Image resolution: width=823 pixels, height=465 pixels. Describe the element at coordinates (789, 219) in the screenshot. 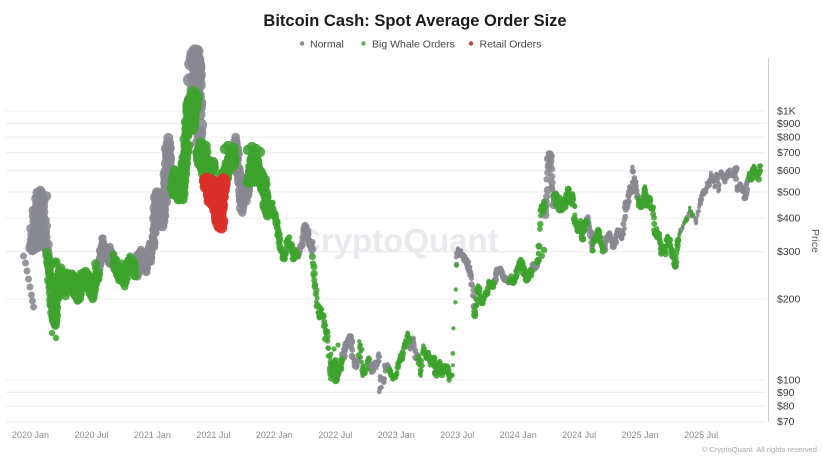

I see `svg-text: $400` at that location.